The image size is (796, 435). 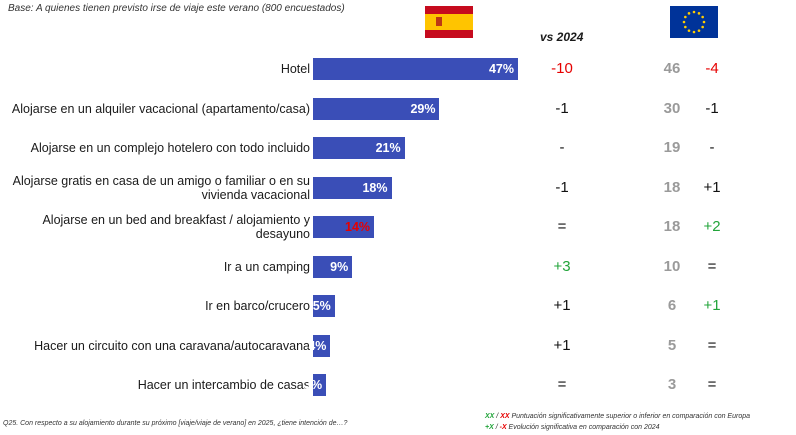 I want to click on legend-red-marker: -X, so click(x=503, y=427).